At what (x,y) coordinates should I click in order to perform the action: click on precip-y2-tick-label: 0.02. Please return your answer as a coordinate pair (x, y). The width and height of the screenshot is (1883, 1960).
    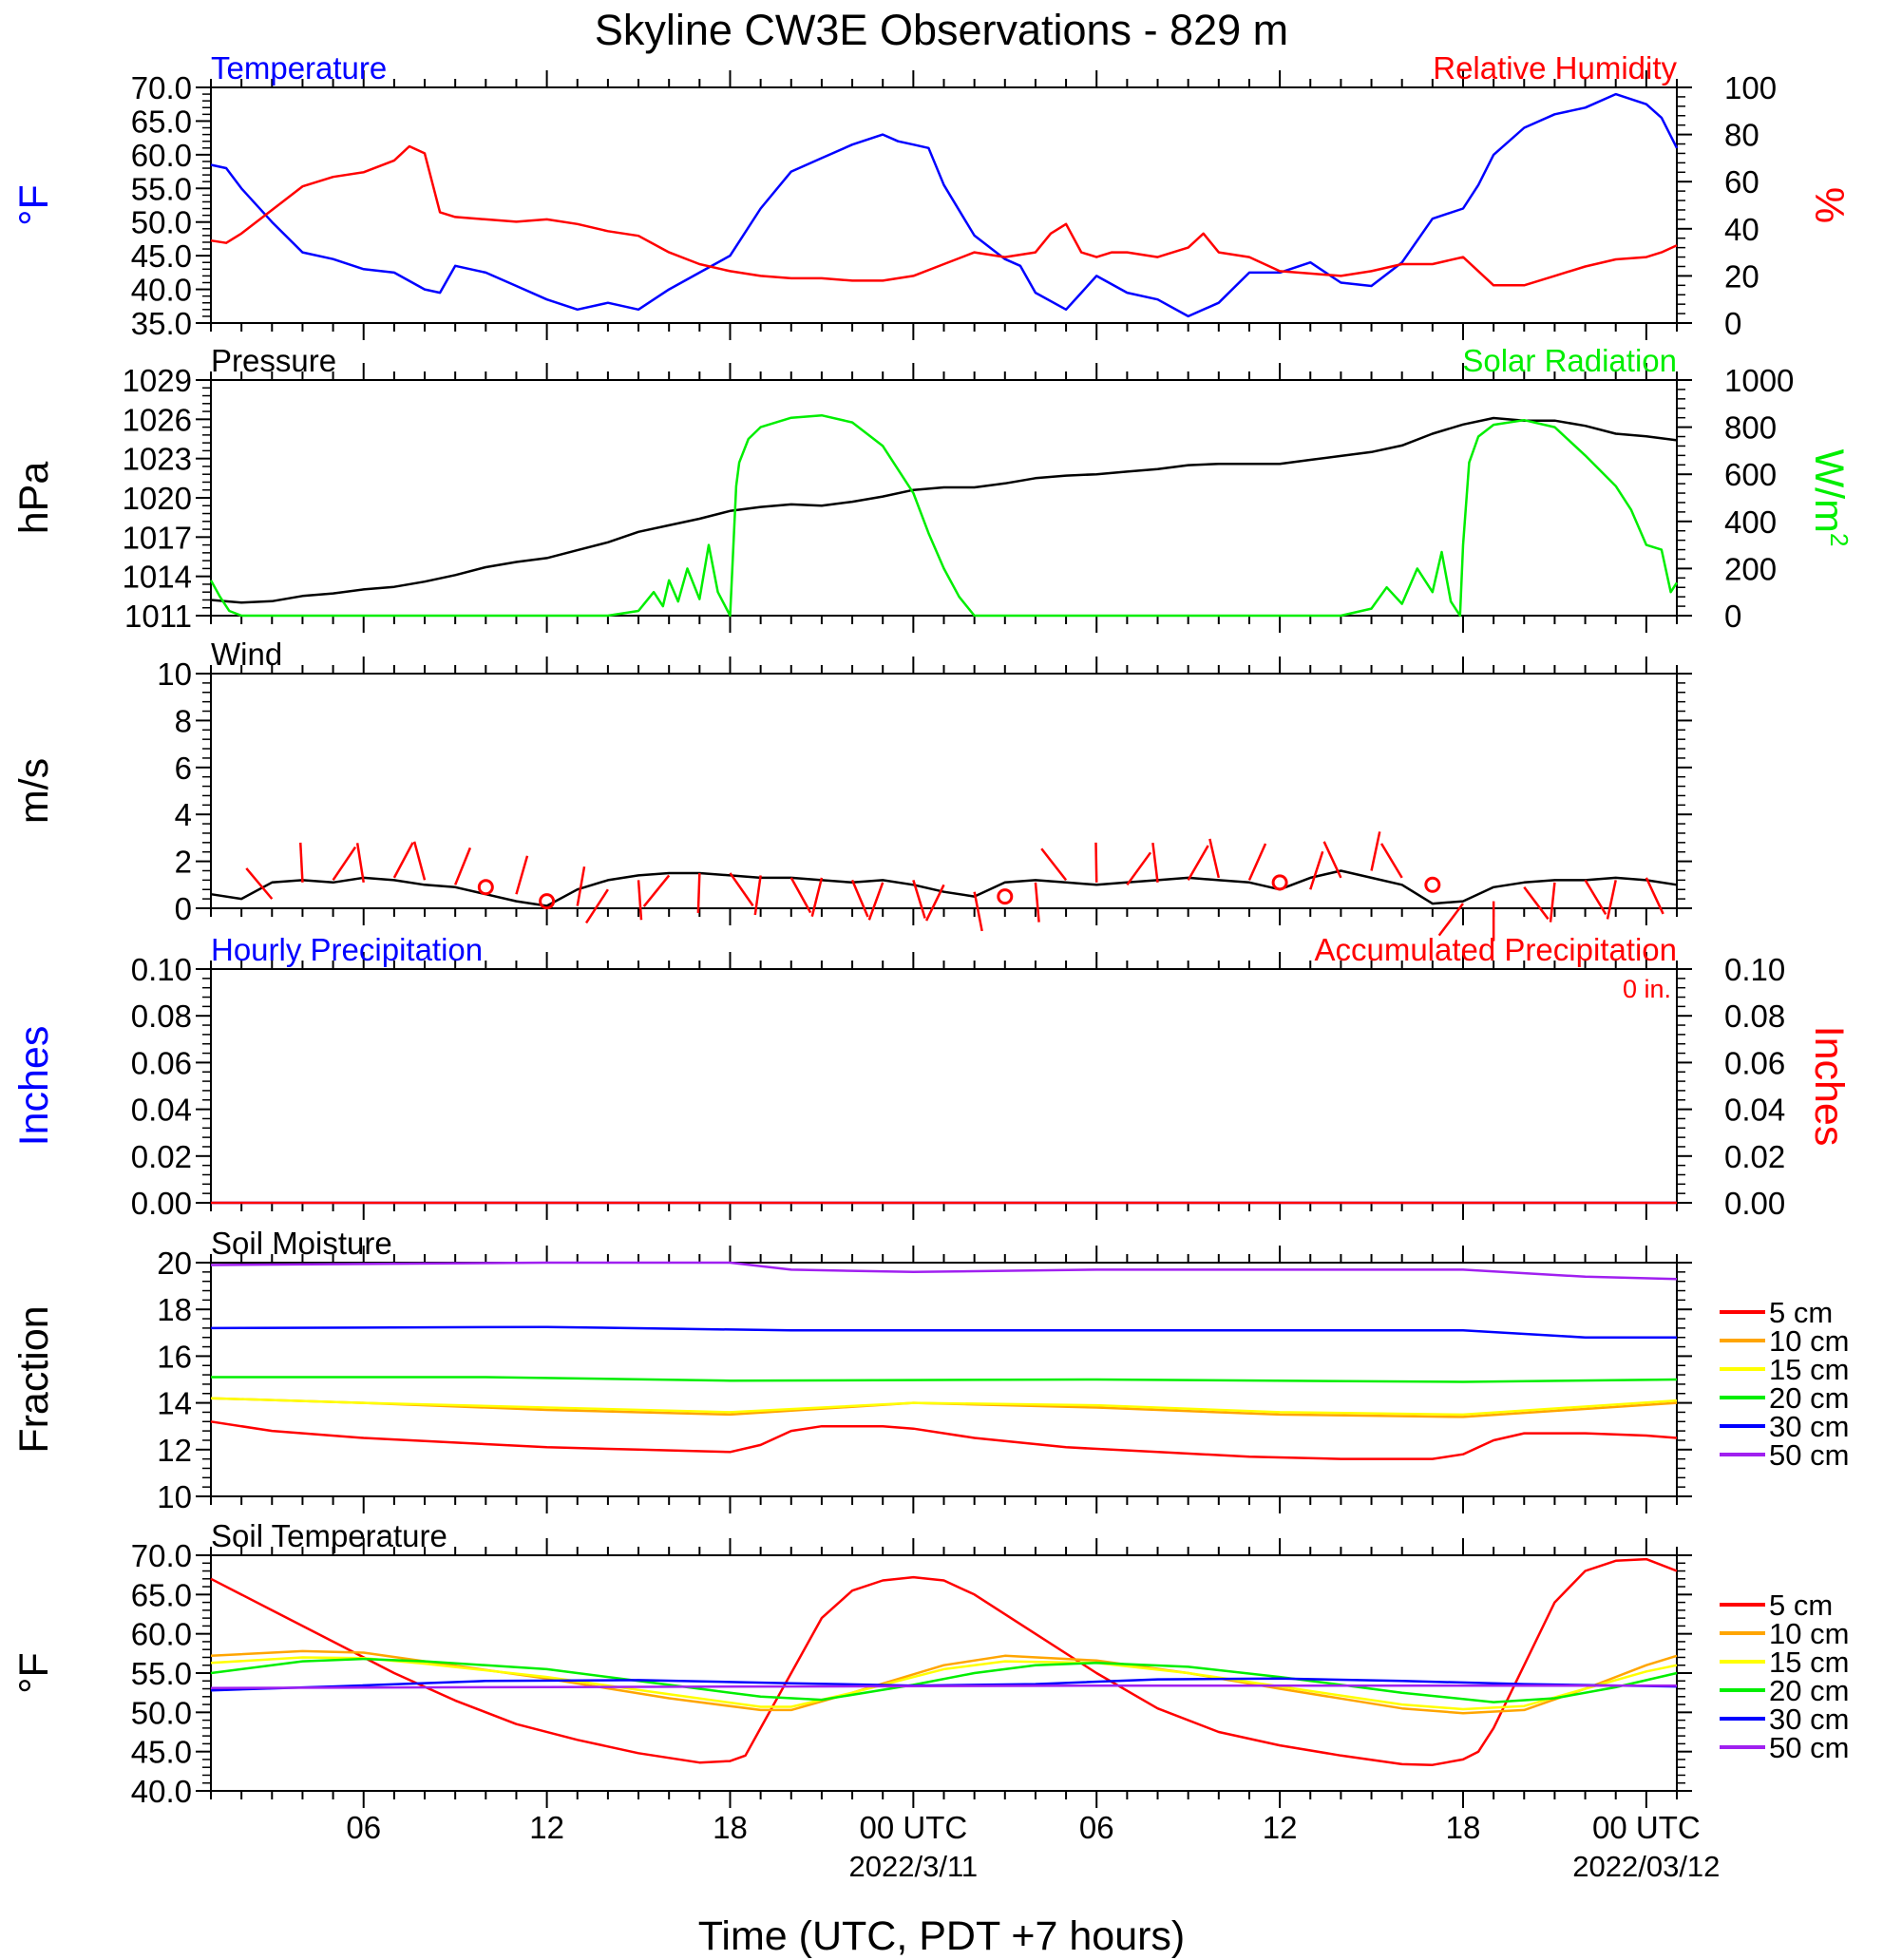
    Looking at the image, I should click on (1754, 1156).